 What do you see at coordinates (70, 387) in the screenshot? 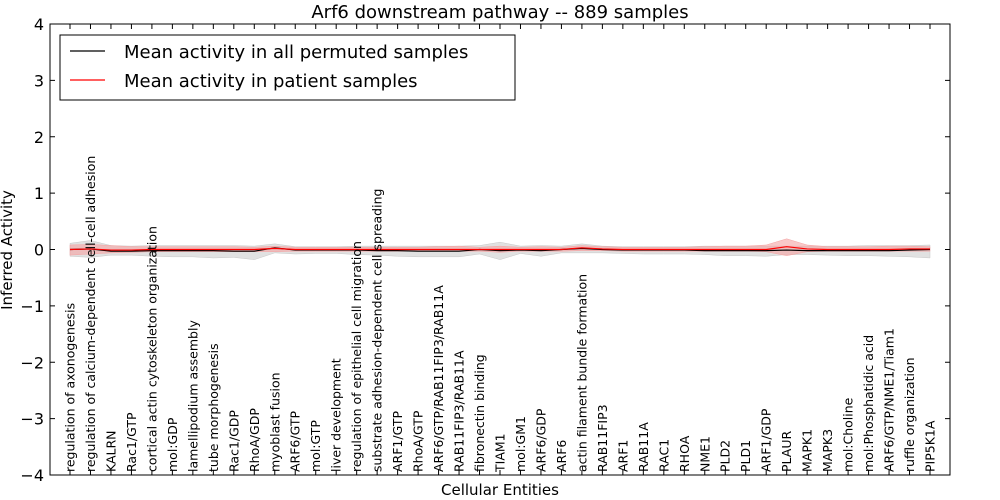
I see `x-tick-label: regulation of axonogenesis` at bounding box center [70, 387].